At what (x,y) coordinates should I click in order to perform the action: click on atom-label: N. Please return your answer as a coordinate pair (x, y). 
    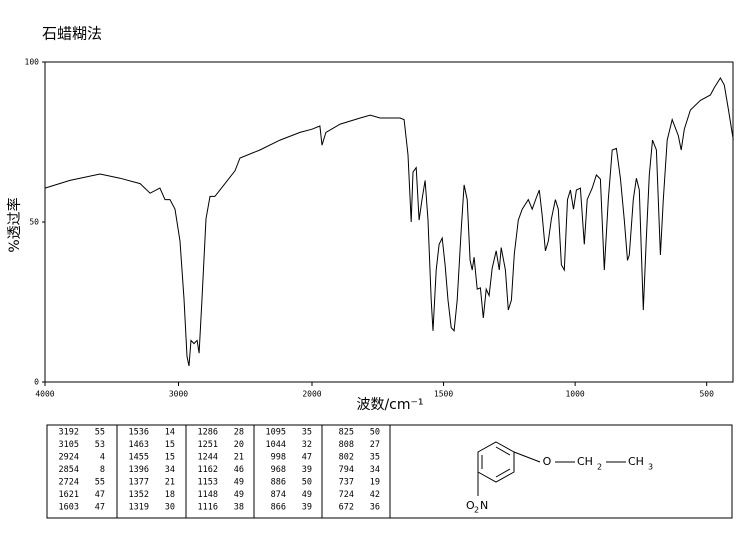
    Looking at the image, I should click on (484, 505).